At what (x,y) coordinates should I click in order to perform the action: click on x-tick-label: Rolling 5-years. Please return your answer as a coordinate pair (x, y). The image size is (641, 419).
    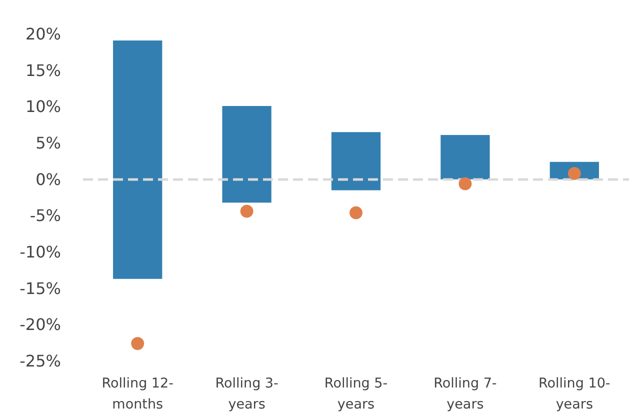
    Looking at the image, I should click on (356, 394).